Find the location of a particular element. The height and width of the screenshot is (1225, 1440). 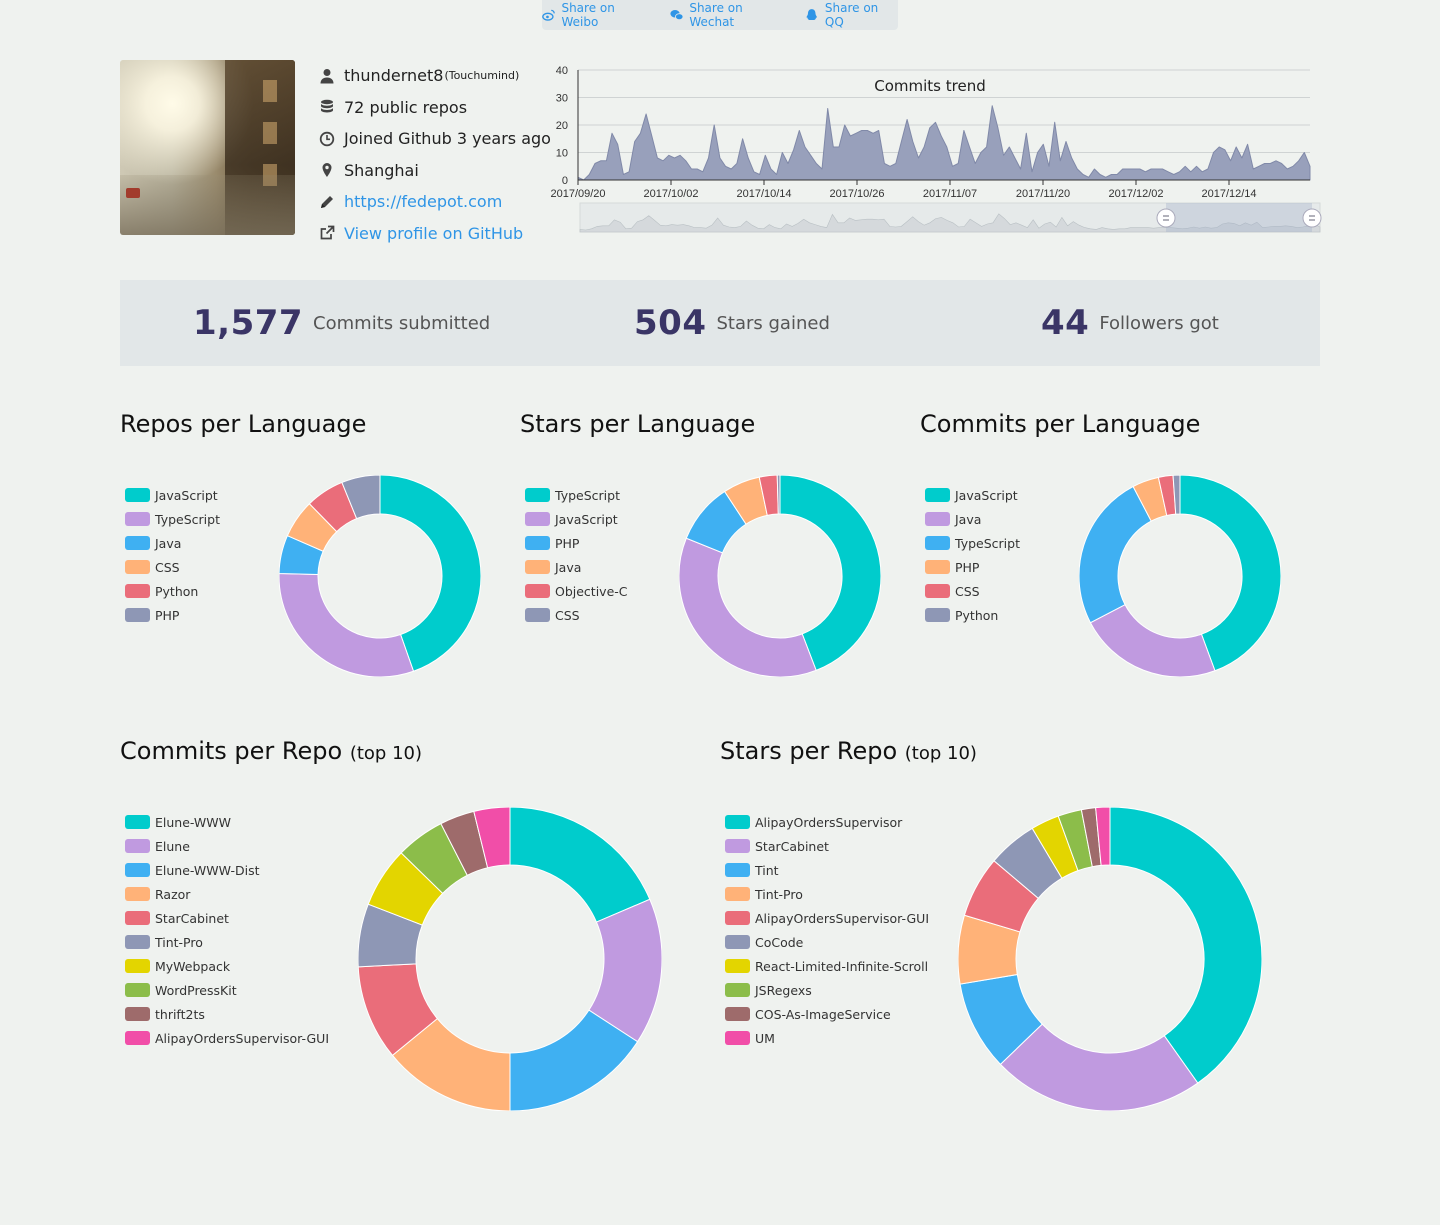

stat-commits-label: Commits submitted is located at coordinates (402, 323).